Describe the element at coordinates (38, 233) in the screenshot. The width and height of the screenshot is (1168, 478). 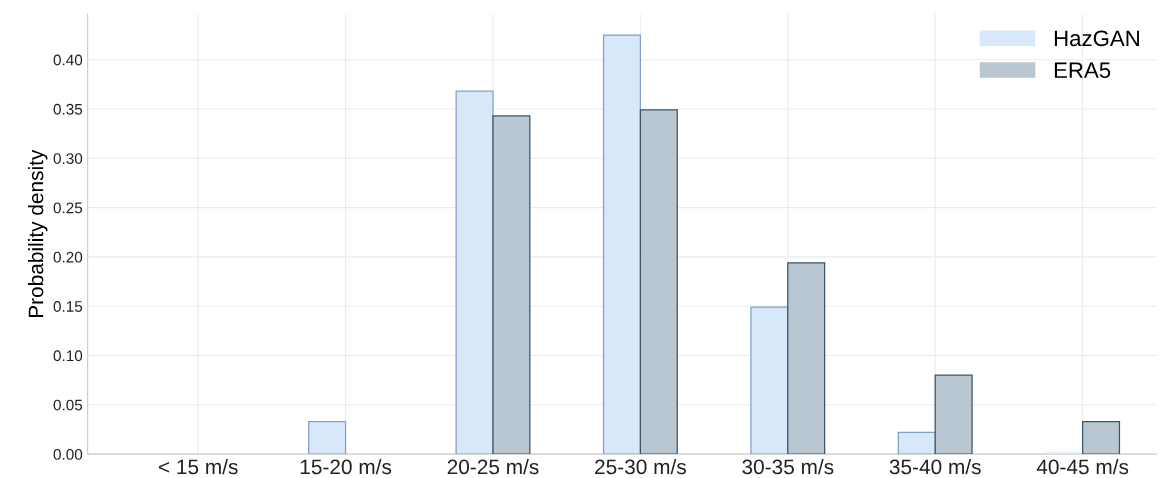
I see `y-axis-title: Probability density` at that location.